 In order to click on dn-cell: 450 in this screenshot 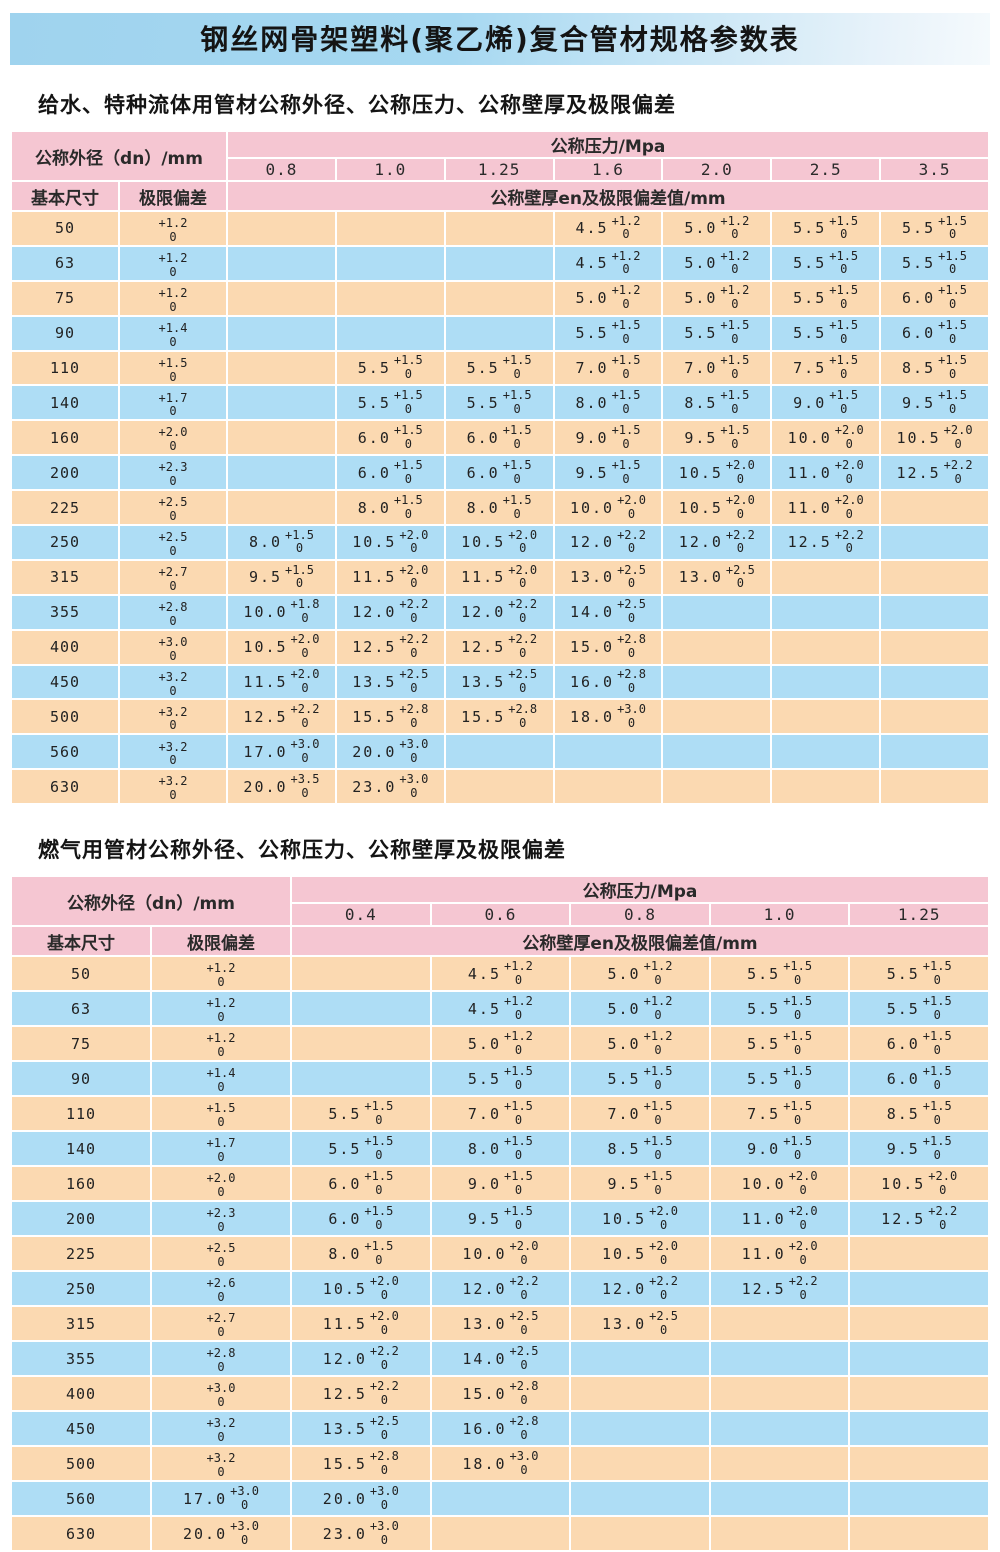, I will do `click(65, 682)`.